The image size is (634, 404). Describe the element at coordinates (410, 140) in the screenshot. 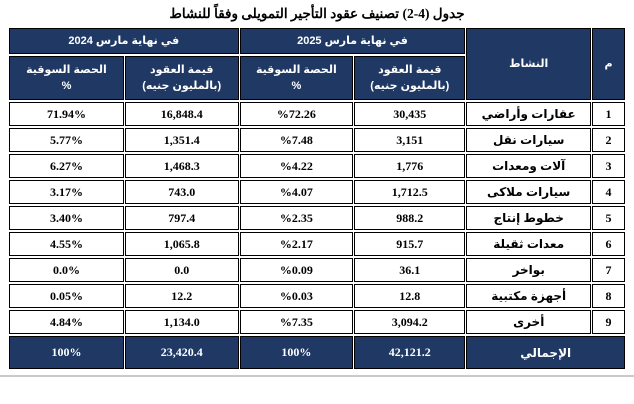

I see `row-value-2025: 3,151` at that location.